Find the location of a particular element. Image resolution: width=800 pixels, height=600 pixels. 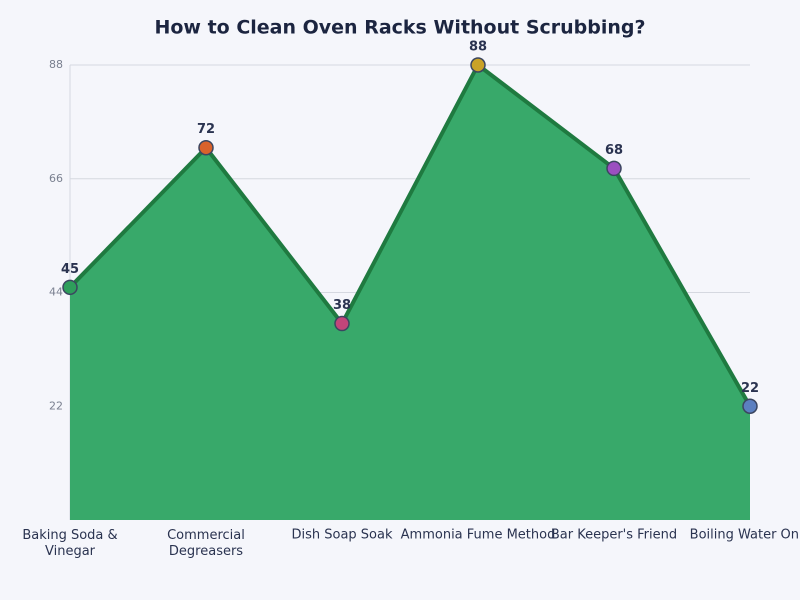

x-tick-label: Baking Soda & Vinegar is located at coordinates (69, 543).